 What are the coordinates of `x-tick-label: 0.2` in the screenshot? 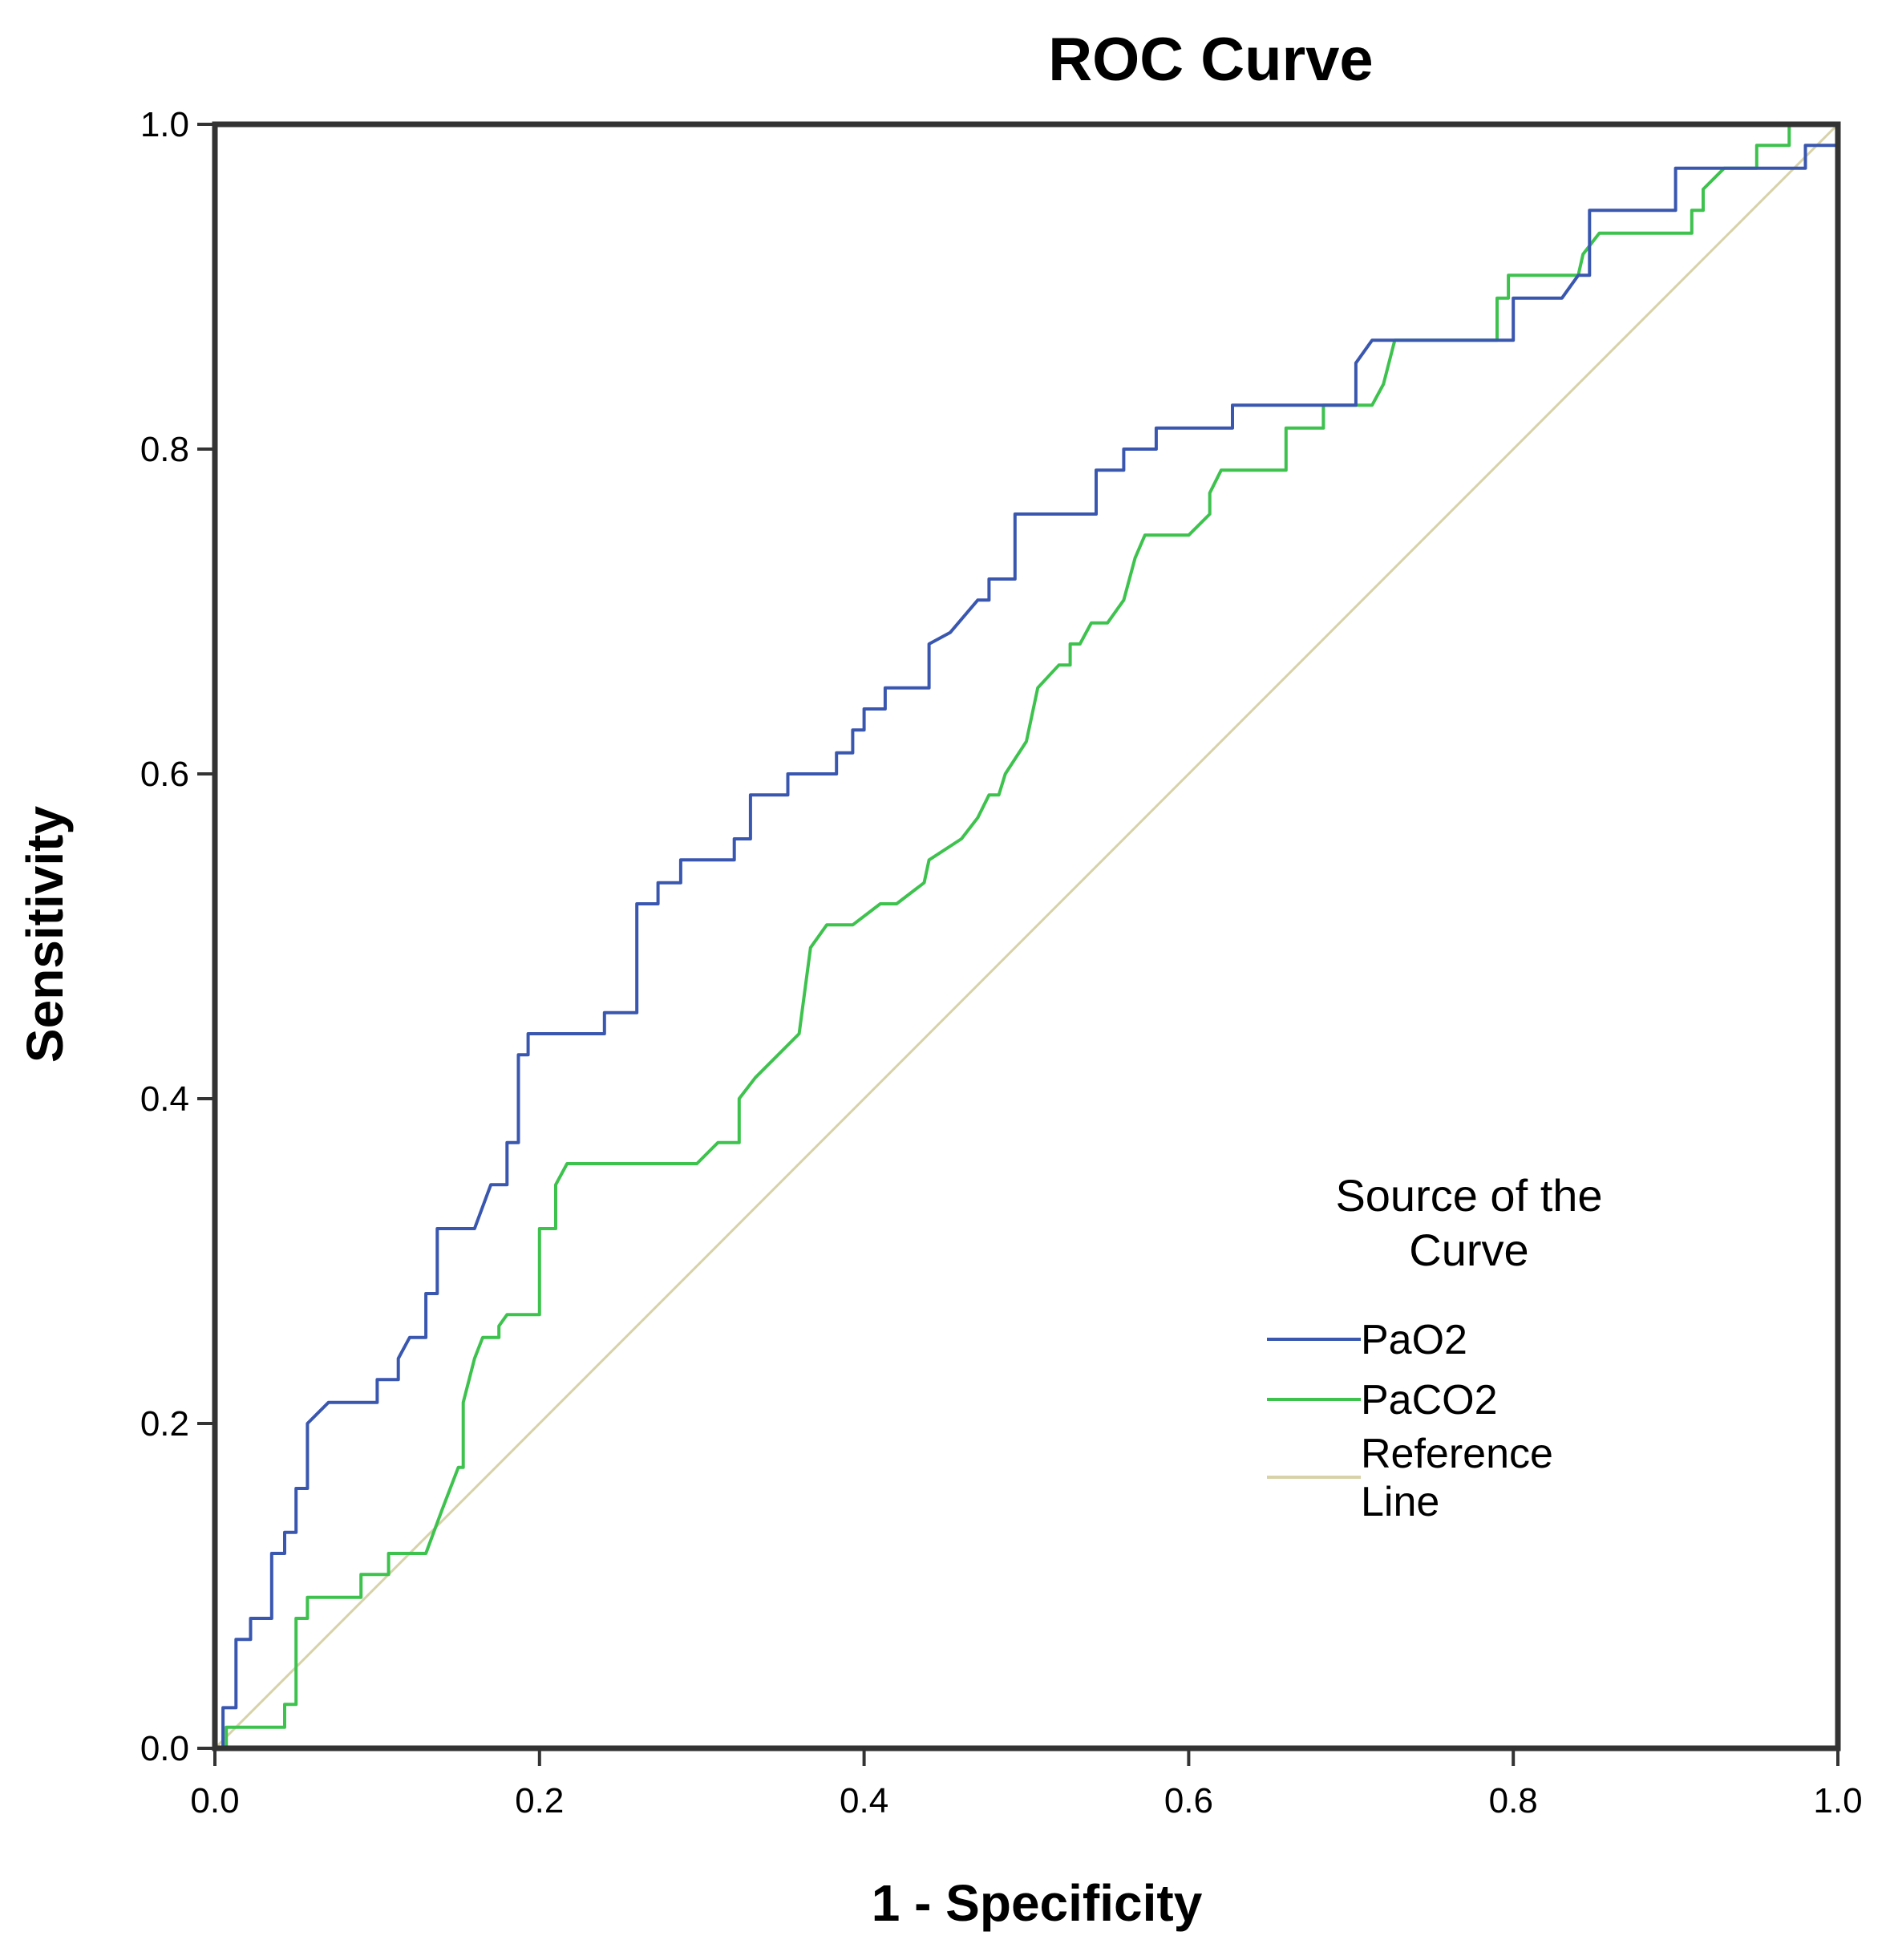 It's located at (539, 1800).